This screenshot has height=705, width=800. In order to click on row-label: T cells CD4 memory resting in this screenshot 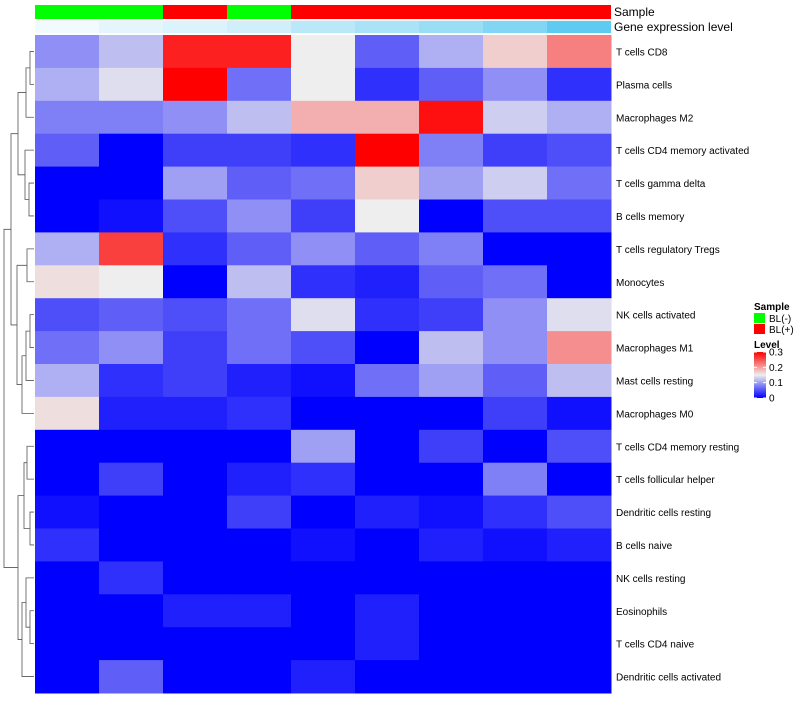, I will do `click(677, 447)`.